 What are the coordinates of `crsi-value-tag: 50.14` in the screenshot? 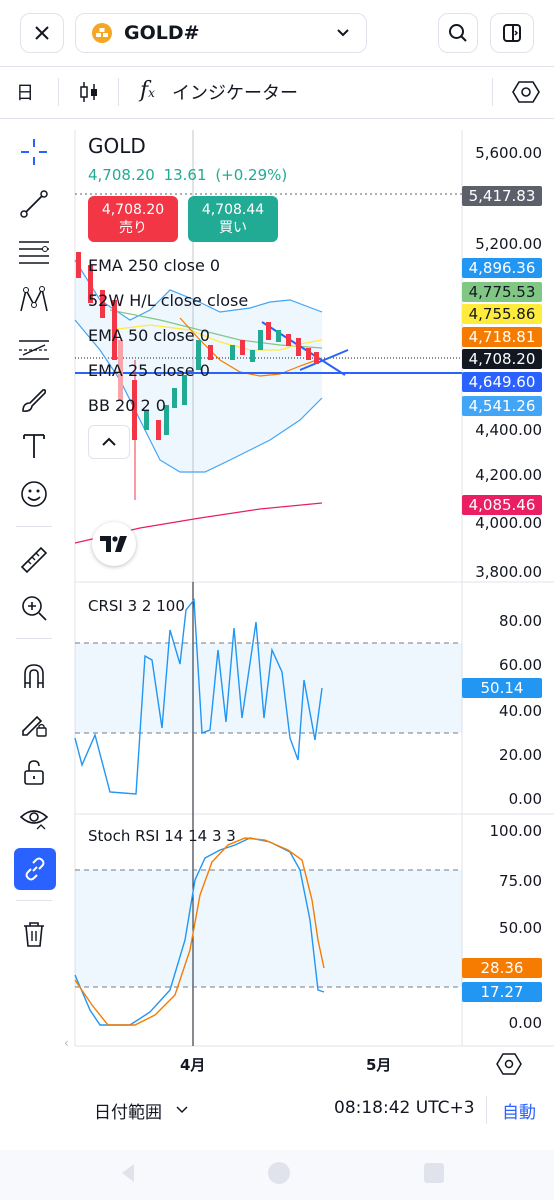 It's located at (502, 688).